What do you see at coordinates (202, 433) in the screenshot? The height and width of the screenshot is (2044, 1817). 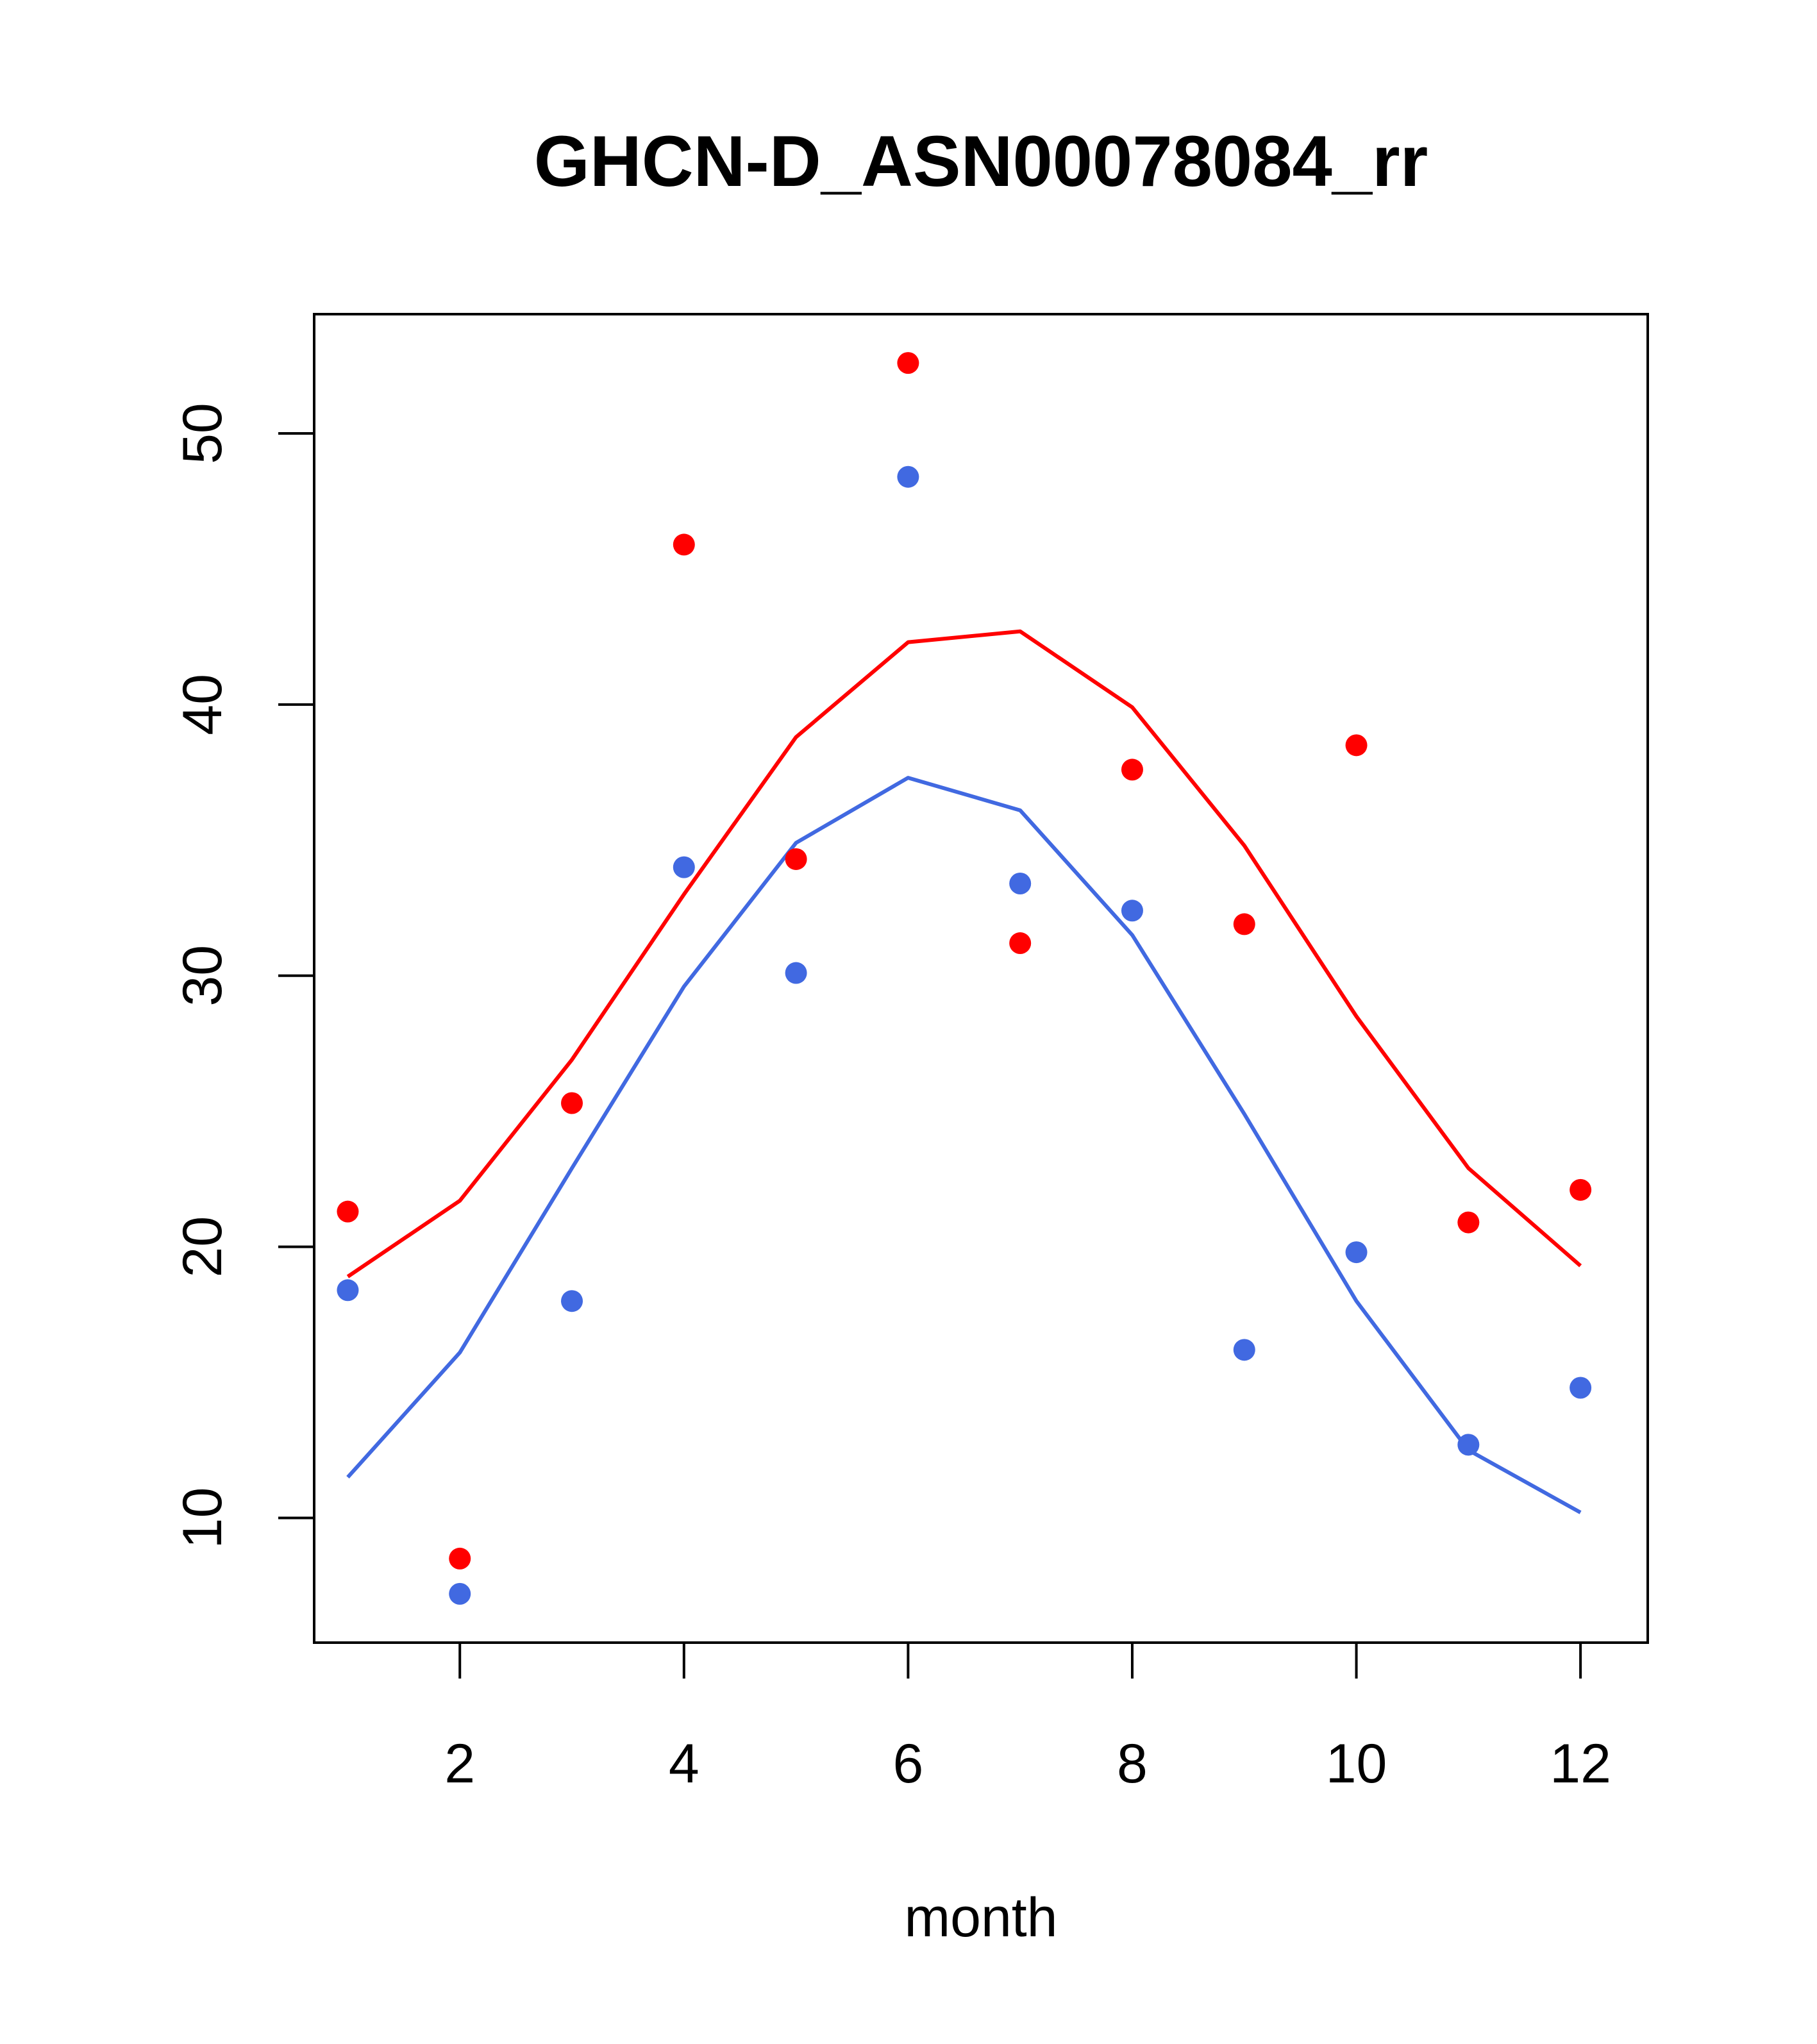 I see `y-tick-label: 50` at bounding box center [202, 433].